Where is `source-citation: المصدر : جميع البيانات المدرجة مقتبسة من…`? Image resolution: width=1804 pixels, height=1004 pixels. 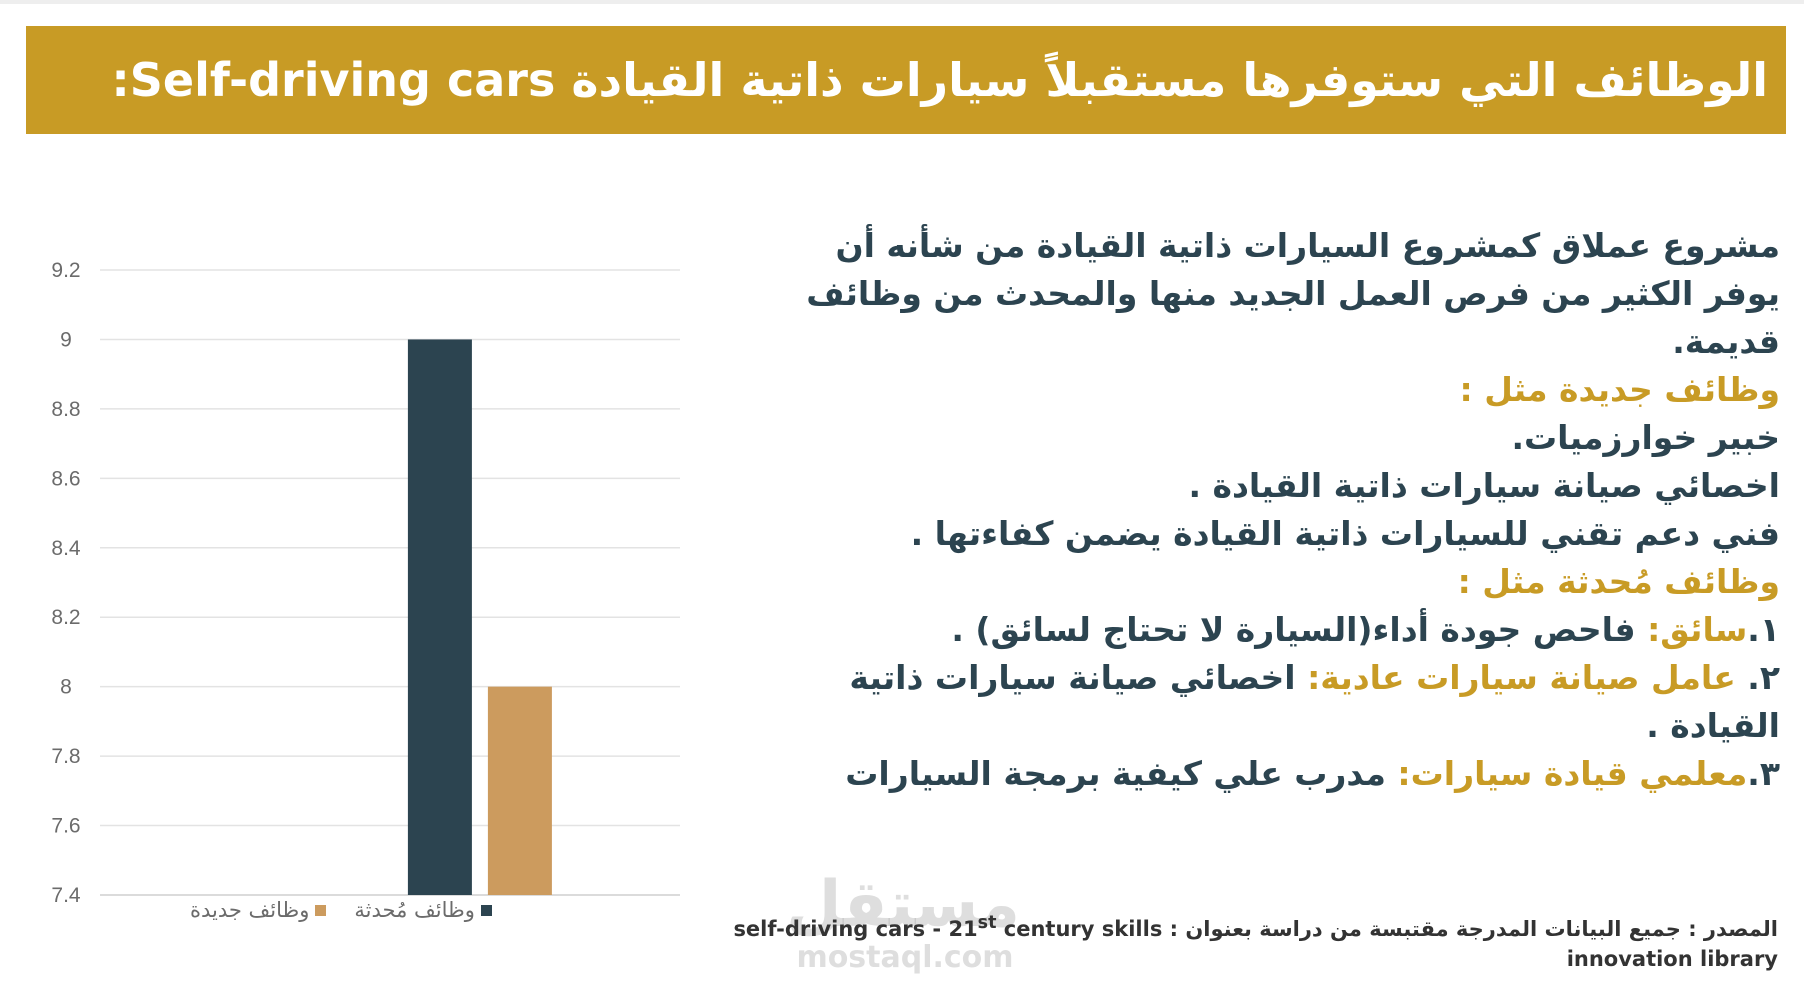
source-citation: المصدر : جميع البيانات المدرجة مقتبسة من… is located at coordinates (1219, 941).